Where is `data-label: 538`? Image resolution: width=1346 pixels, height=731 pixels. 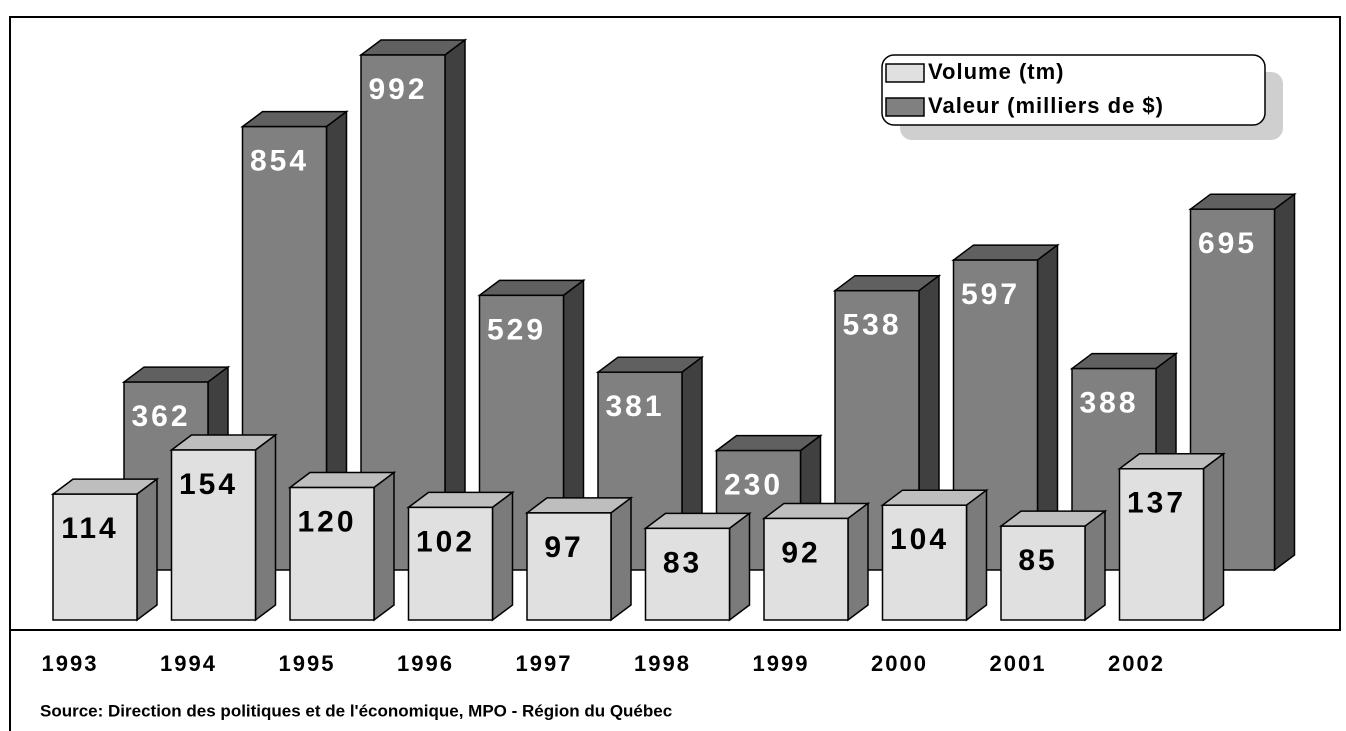 data-label: 538 is located at coordinates (871, 325).